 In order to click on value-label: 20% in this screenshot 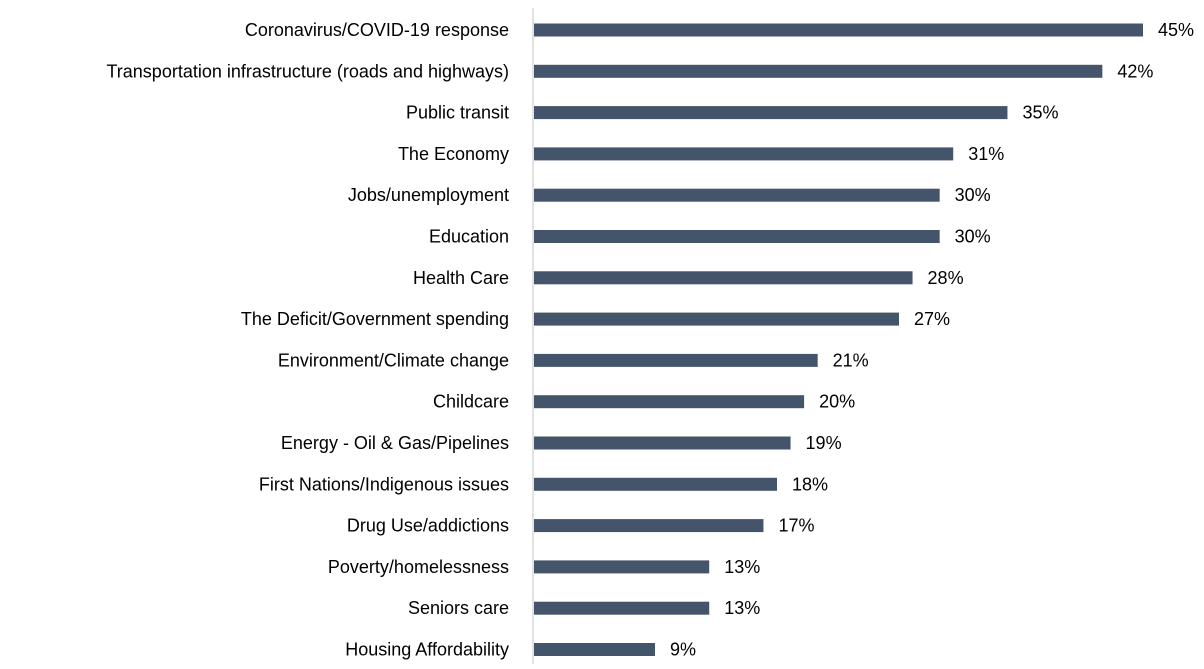, I will do `click(837, 402)`.